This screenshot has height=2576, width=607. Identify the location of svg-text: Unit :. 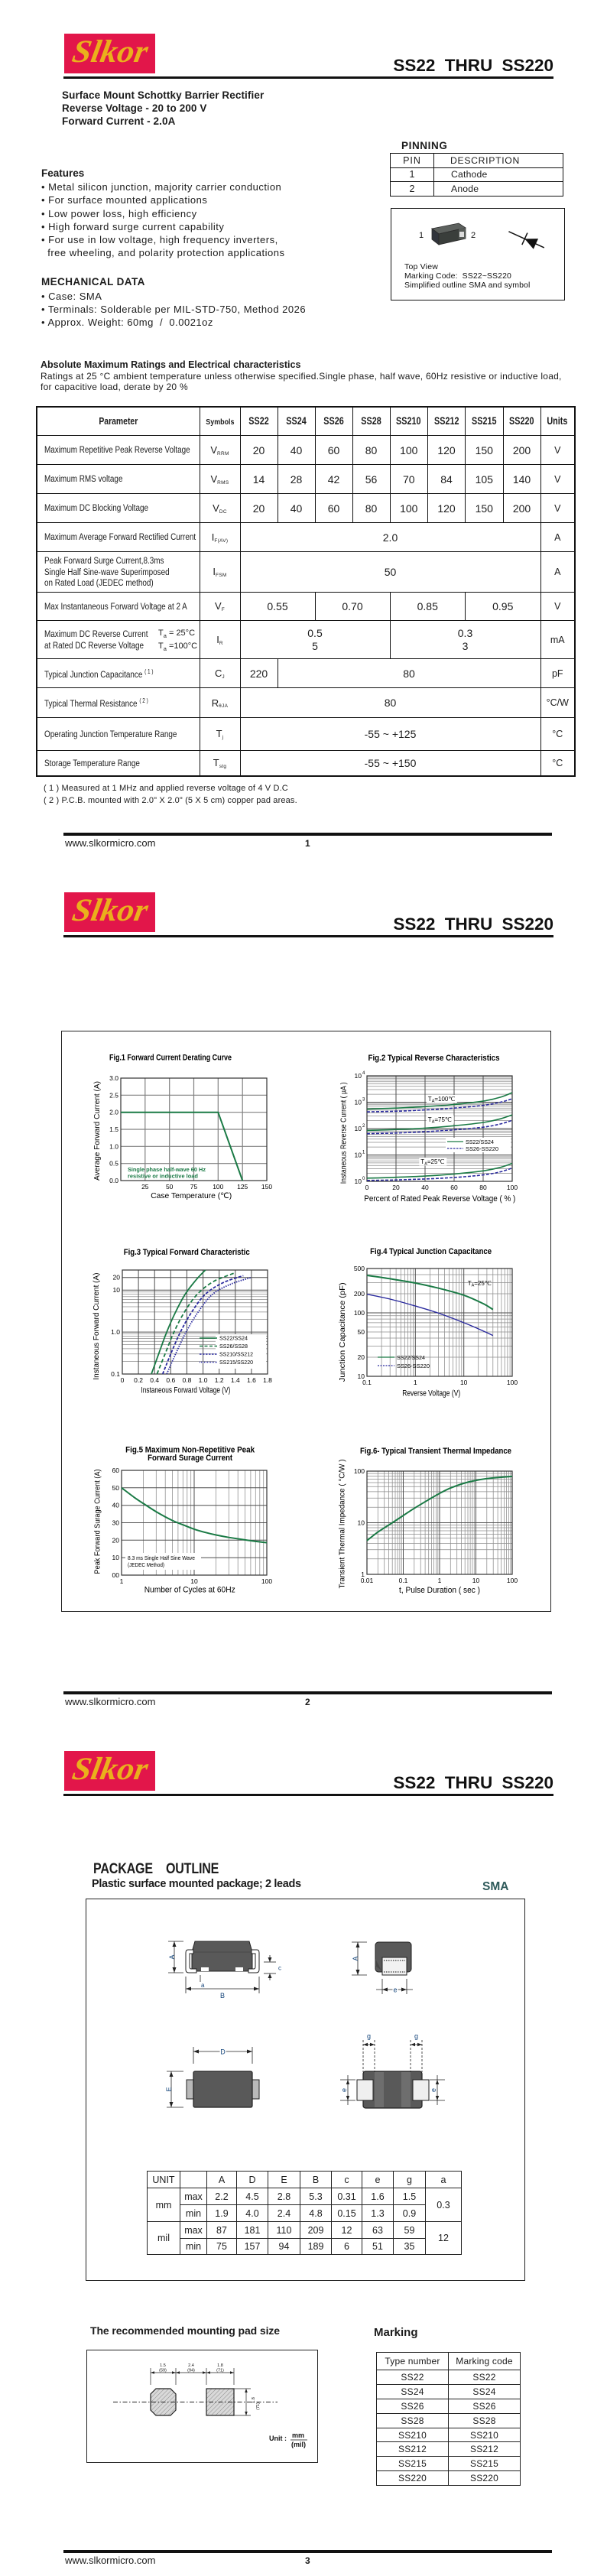
(278, 2438).